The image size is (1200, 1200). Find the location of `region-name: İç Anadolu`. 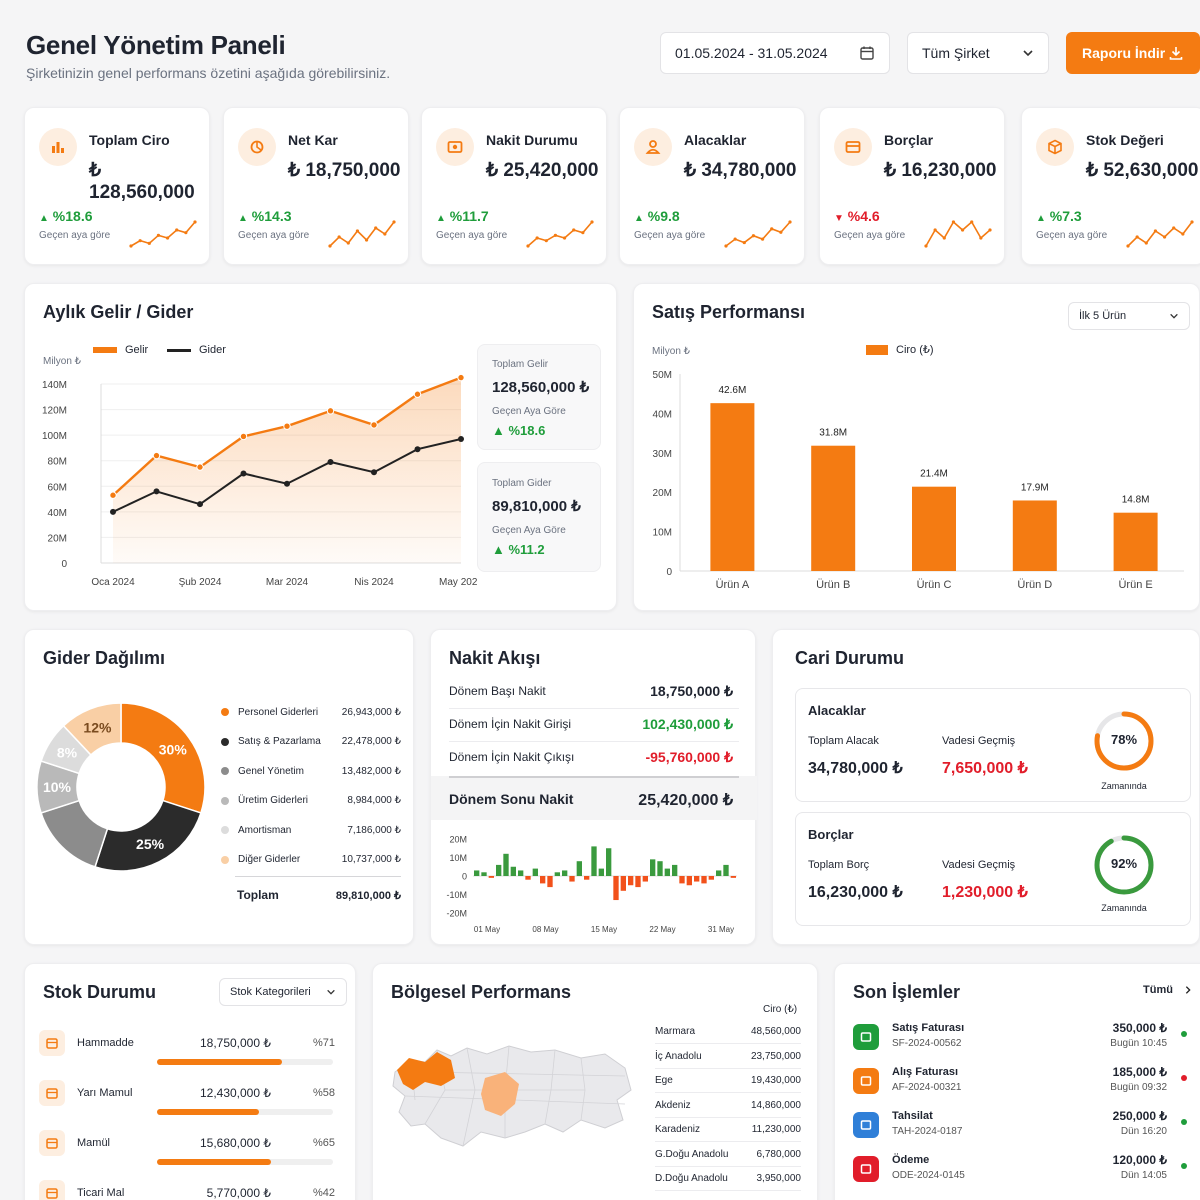

region-name: İç Anadolu is located at coordinates (678, 1056).